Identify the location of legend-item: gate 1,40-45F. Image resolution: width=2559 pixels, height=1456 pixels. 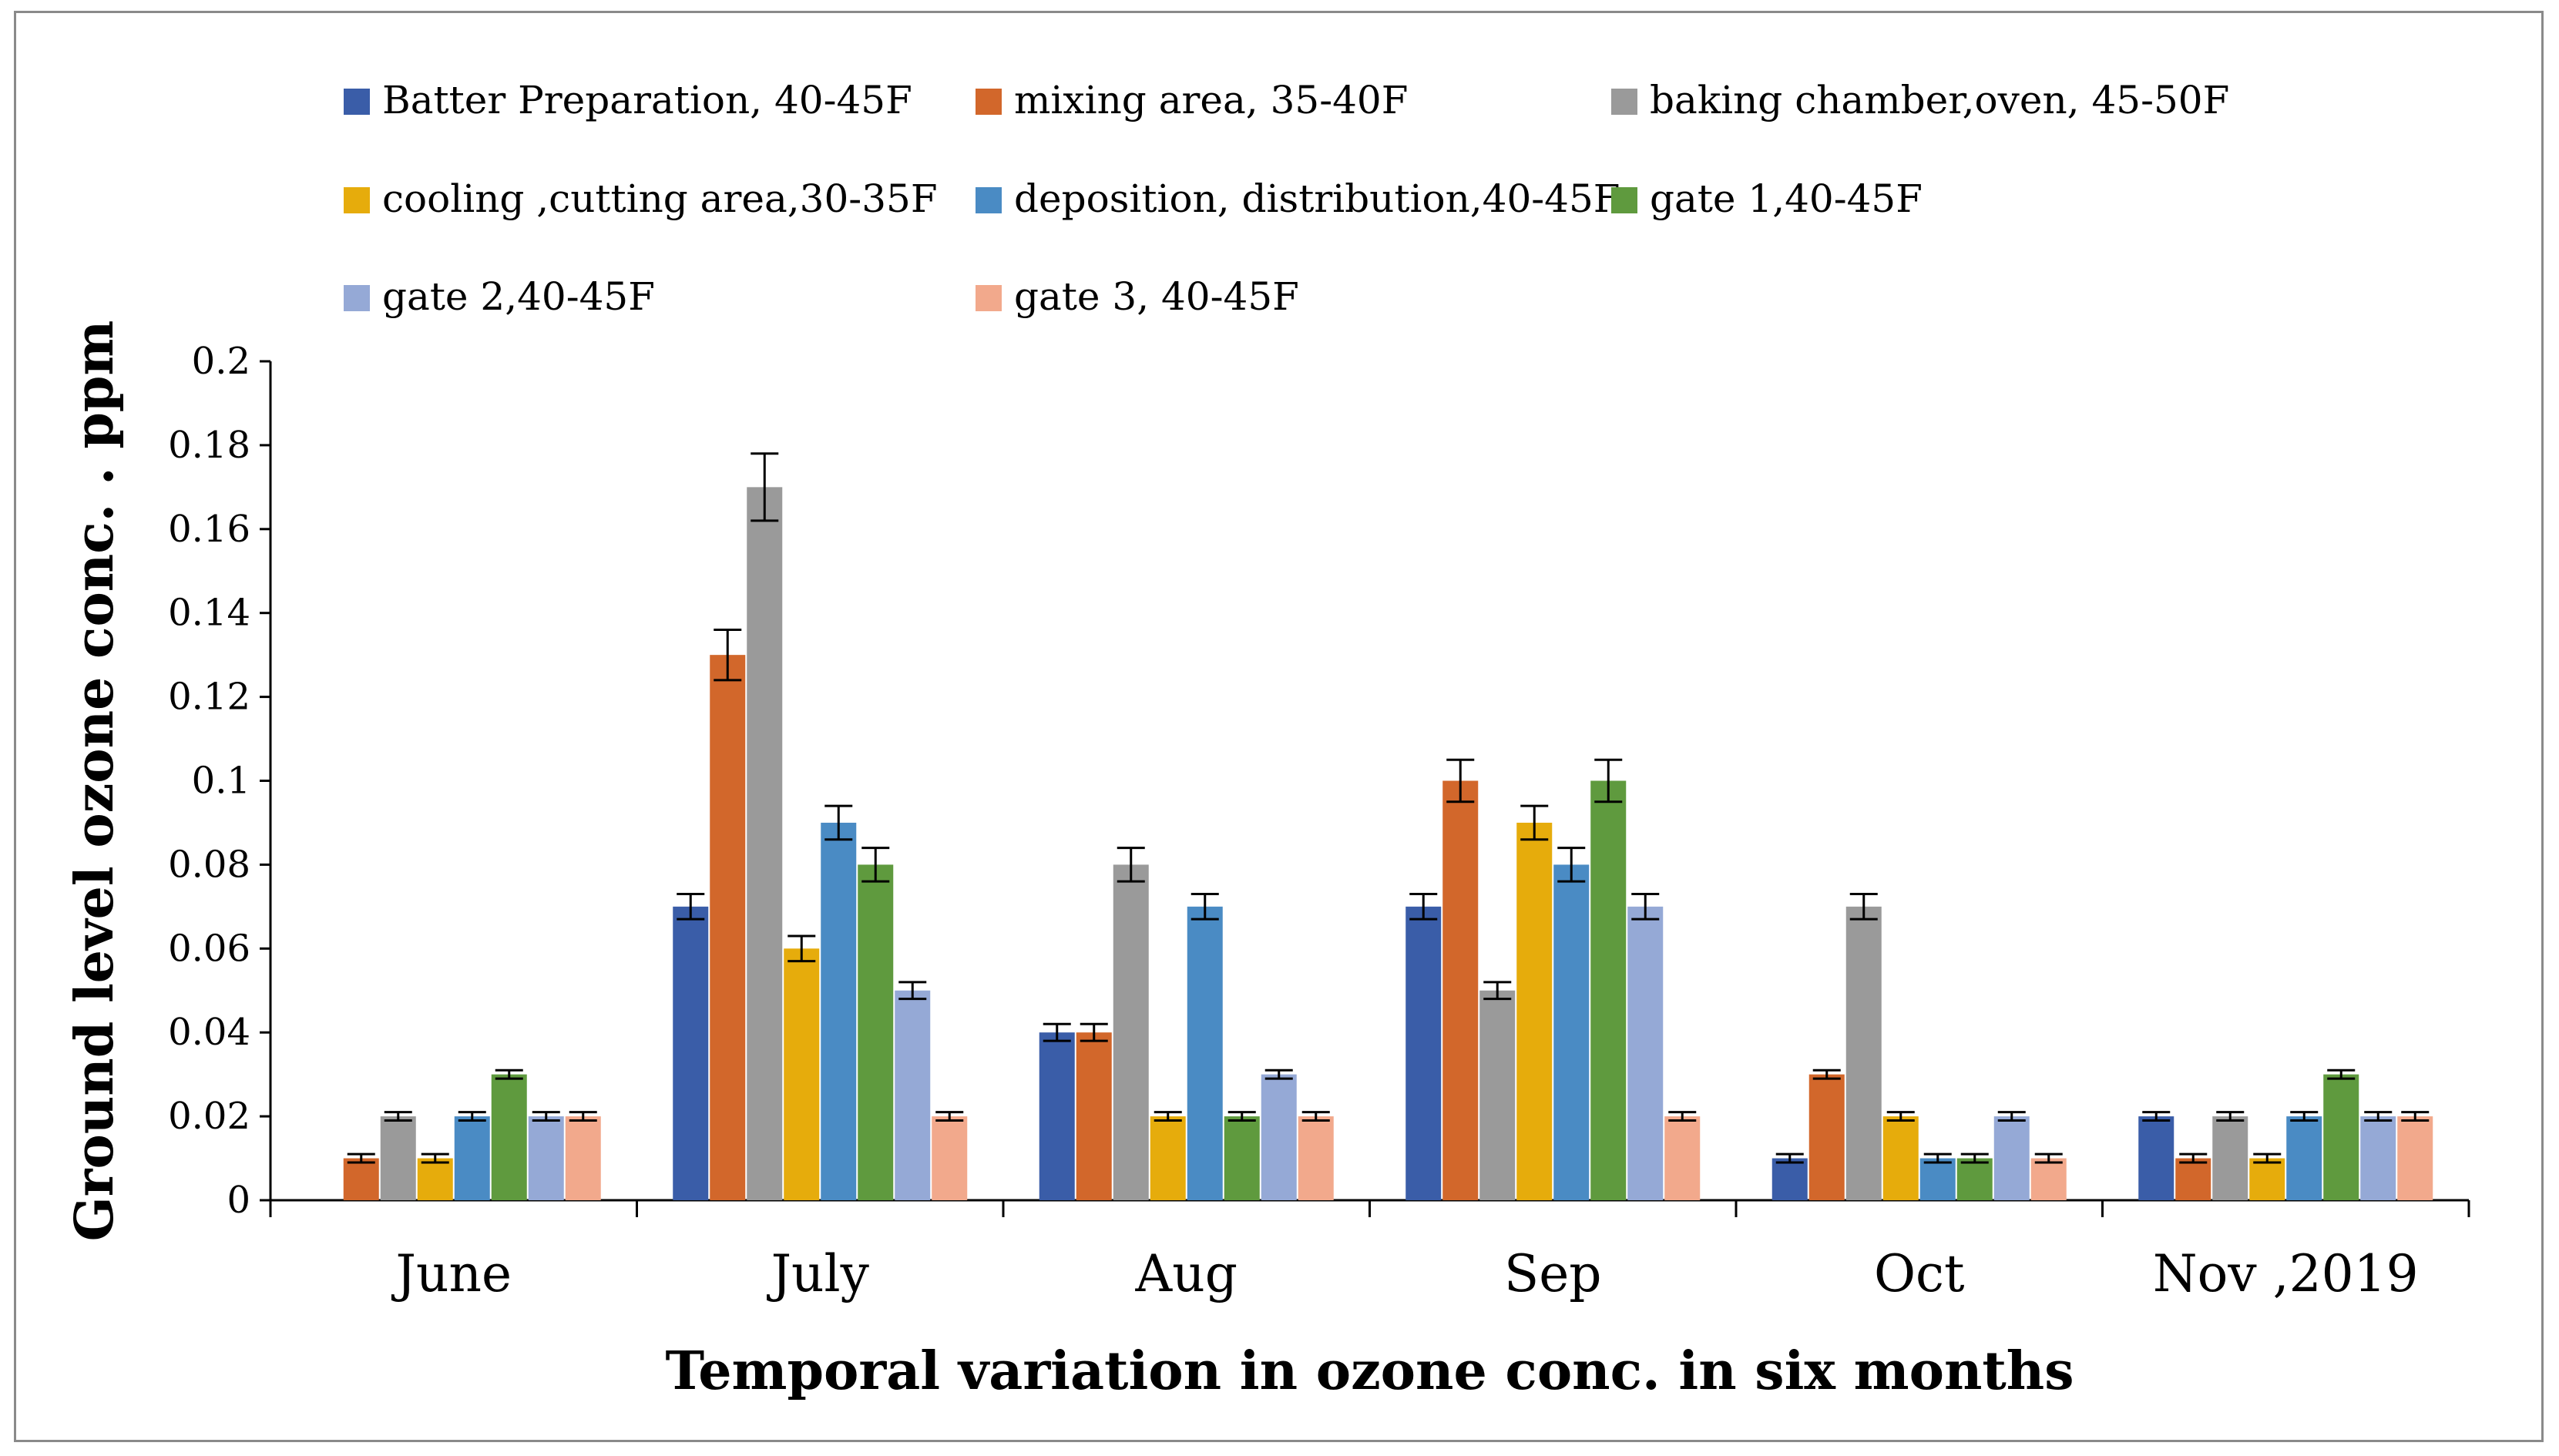
(1767, 198).